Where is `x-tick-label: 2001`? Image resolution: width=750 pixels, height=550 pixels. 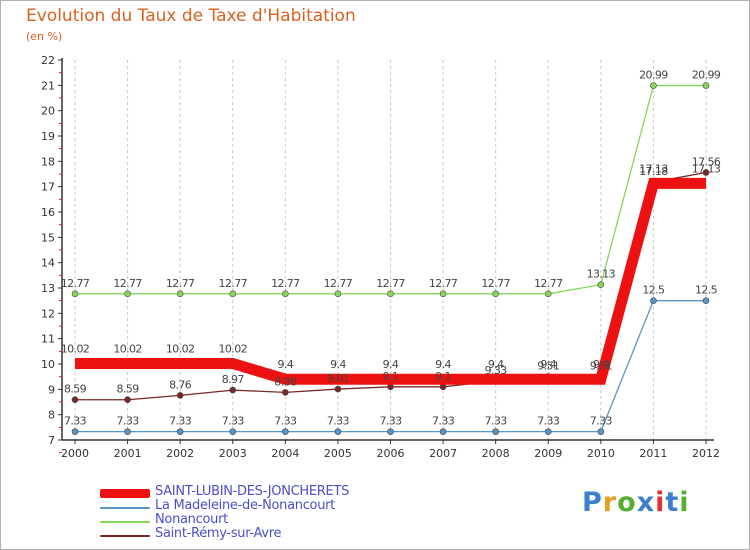 x-tick-label: 2001 is located at coordinates (128, 453).